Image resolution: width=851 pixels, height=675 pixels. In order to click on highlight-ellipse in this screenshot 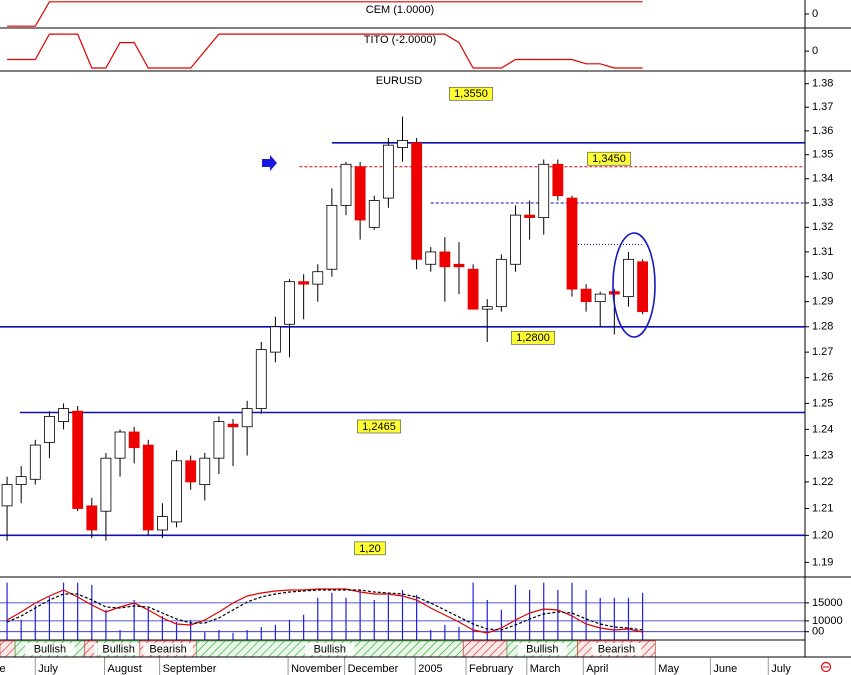, I will do `click(634, 285)`.